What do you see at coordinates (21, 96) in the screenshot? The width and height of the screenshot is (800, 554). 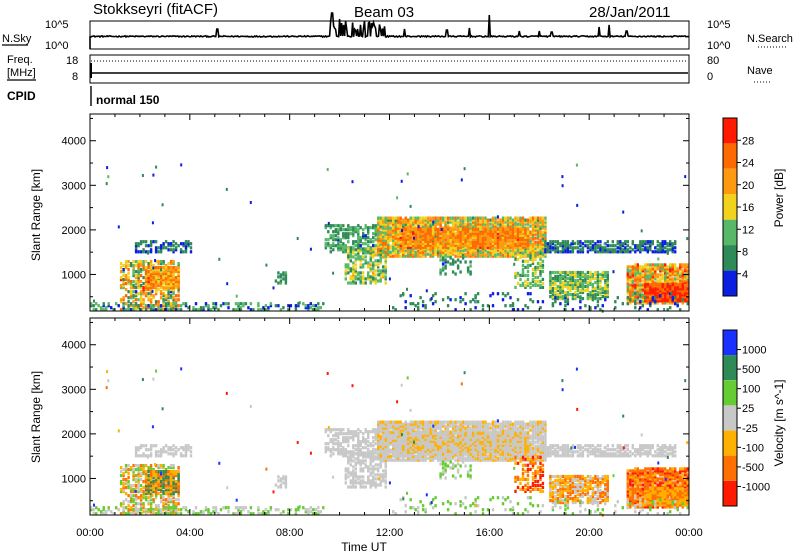 I see `cpid-label: CPID` at bounding box center [21, 96].